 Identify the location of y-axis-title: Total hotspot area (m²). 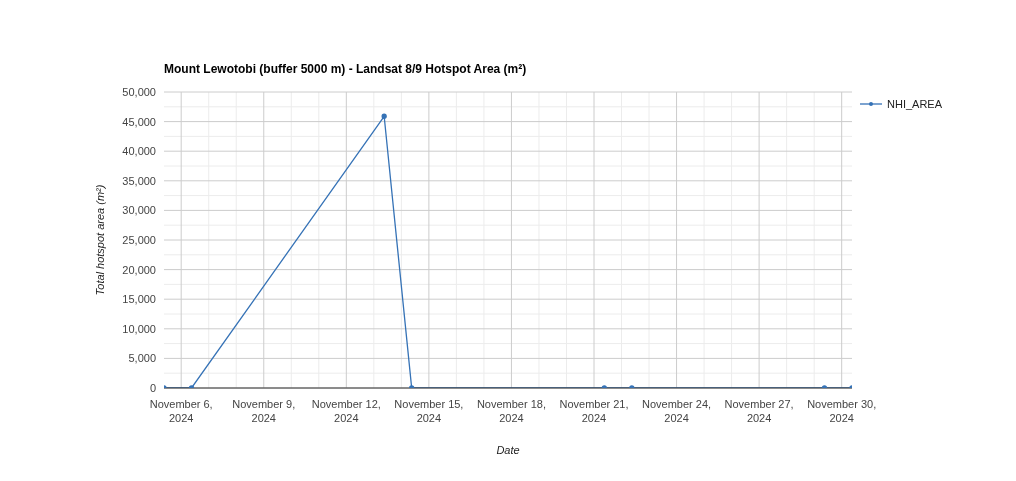
(100, 240).